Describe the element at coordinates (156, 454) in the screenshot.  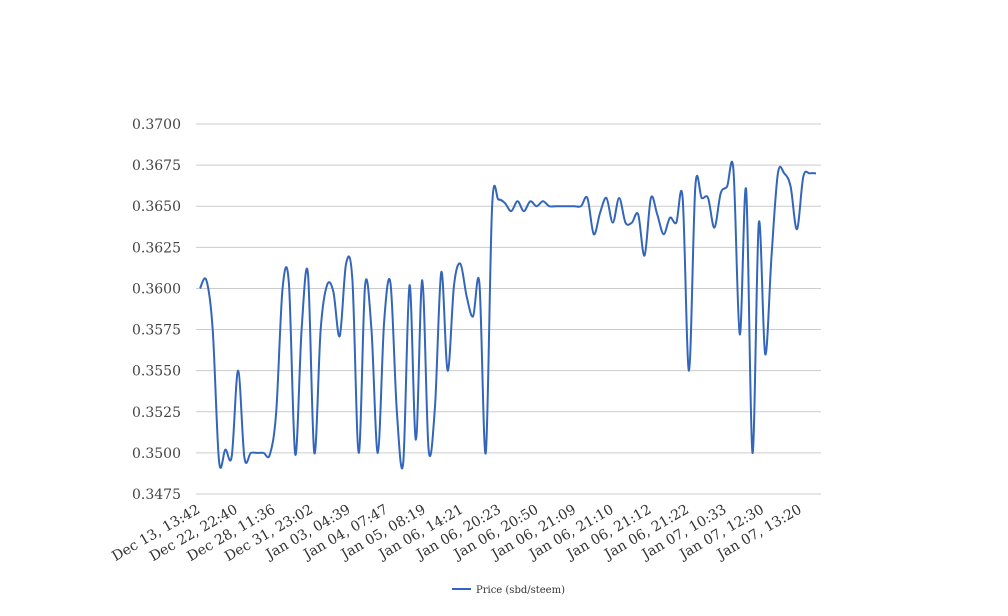
I see `y-tick-label: 0.3500` at that location.